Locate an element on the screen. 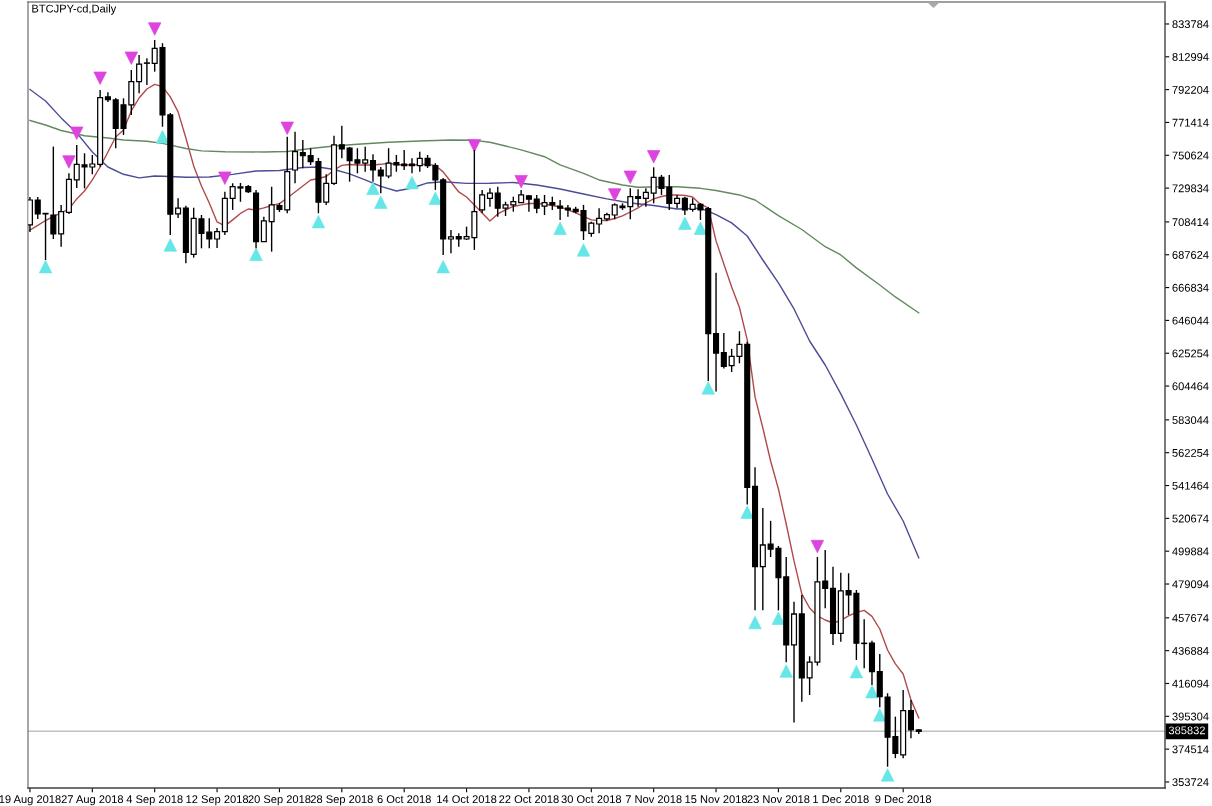 The image size is (1212, 806). x-tick-label: 4 Sep 2018 is located at coordinates (154, 800).